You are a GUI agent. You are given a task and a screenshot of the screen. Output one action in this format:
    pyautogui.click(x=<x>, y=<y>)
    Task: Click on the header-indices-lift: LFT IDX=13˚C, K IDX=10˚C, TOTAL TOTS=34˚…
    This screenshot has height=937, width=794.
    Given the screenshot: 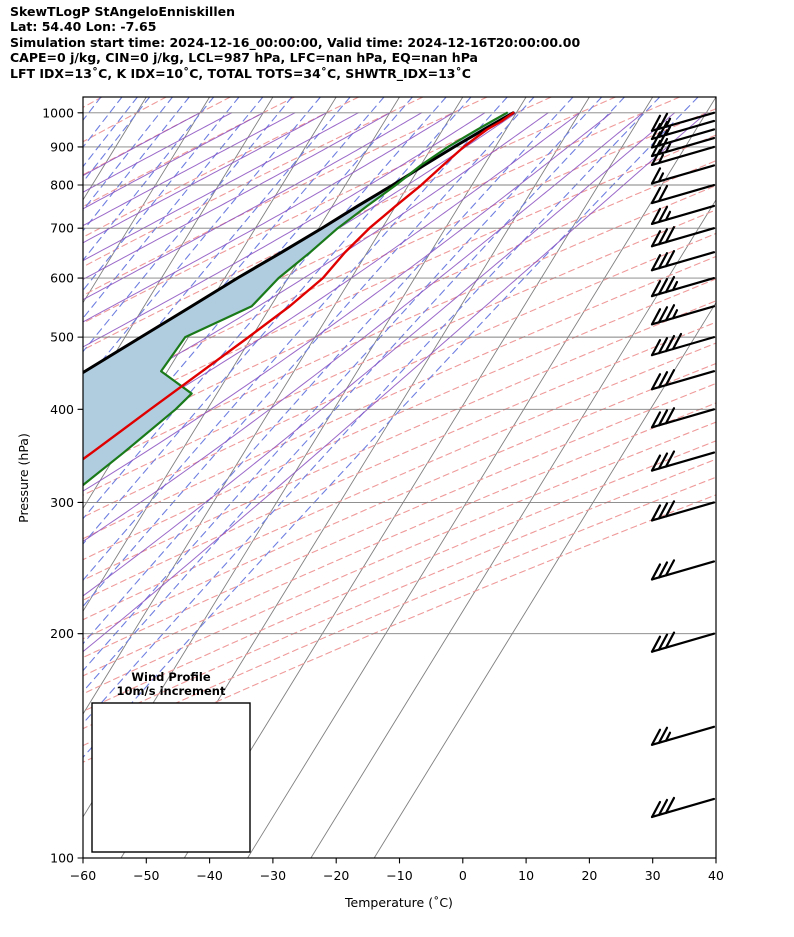 What is the action you would take?
    pyautogui.click(x=240, y=73)
    